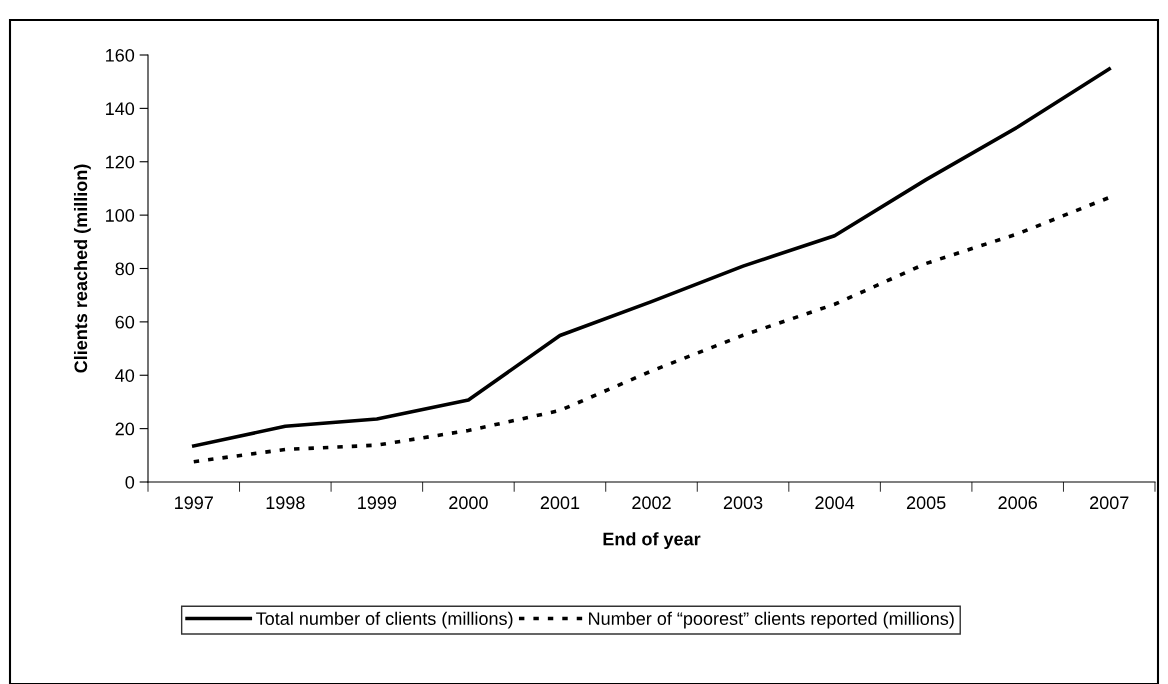 The height and width of the screenshot is (684, 1168). Describe the element at coordinates (468, 503) in the screenshot. I see `x-tick-label: 2000` at that location.